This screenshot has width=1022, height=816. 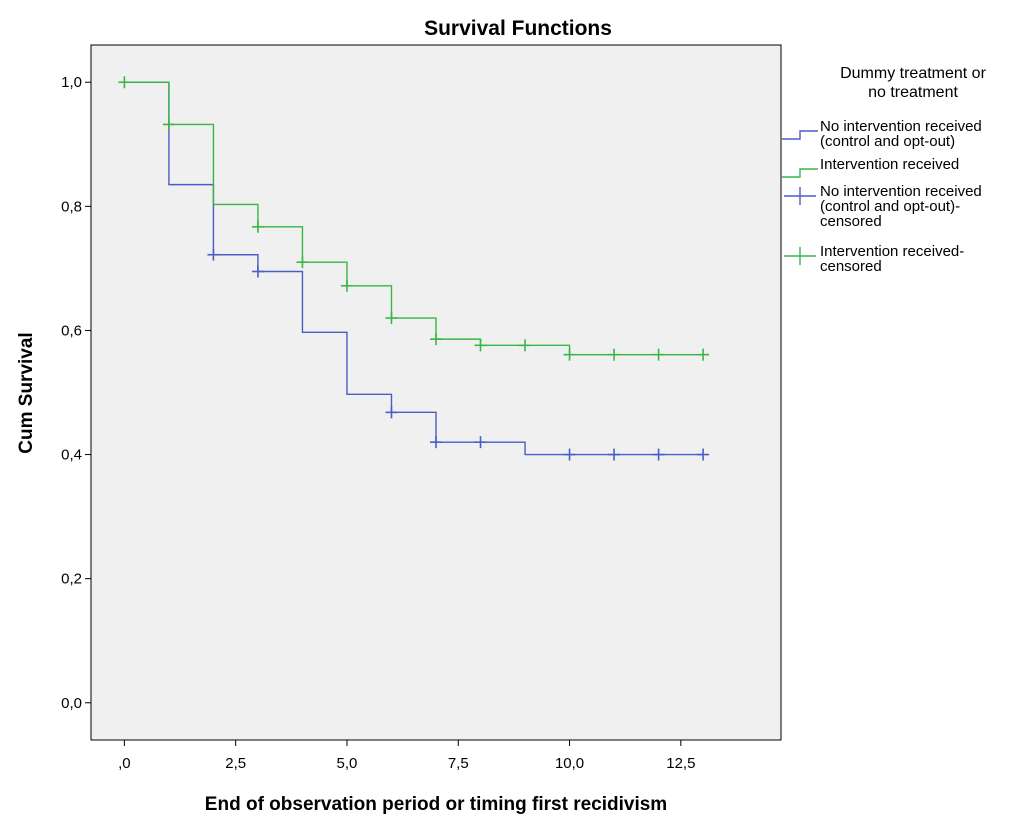 What do you see at coordinates (71, 455) in the screenshot?
I see `y-tick-label: 0,4` at bounding box center [71, 455].